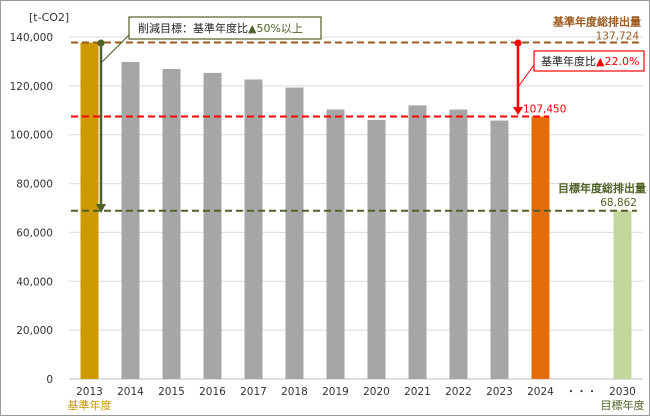 Image resolution: width=650 pixels, height=416 pixels. What do you see at coordinates (34, 233) in the screenshot?
I see `y-tick-label: 60,000` at bounding box center [34, 233].